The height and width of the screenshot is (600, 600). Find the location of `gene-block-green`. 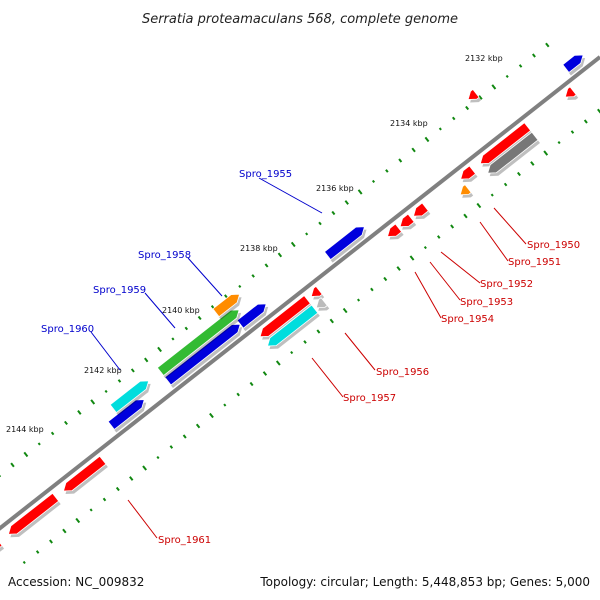

gene-block-green is located at coordinates (198, 343).